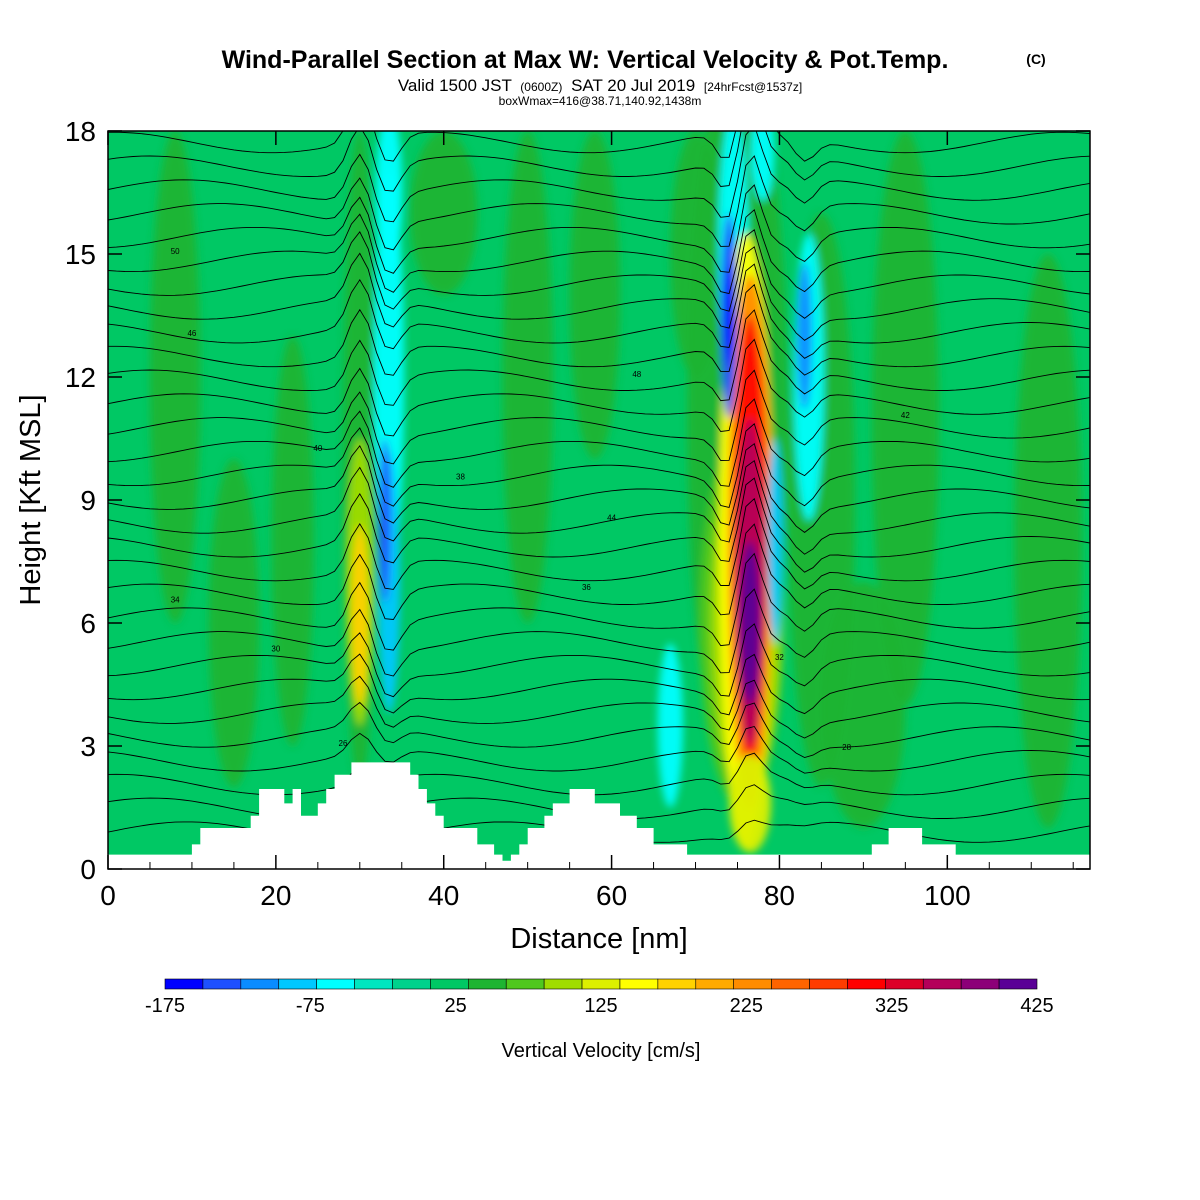 The width and height of the screenshot is (1200, 1200). Describe the element at coordinates (947, 895) in the screenshot. I see `x-tick-label: 100` at that location.